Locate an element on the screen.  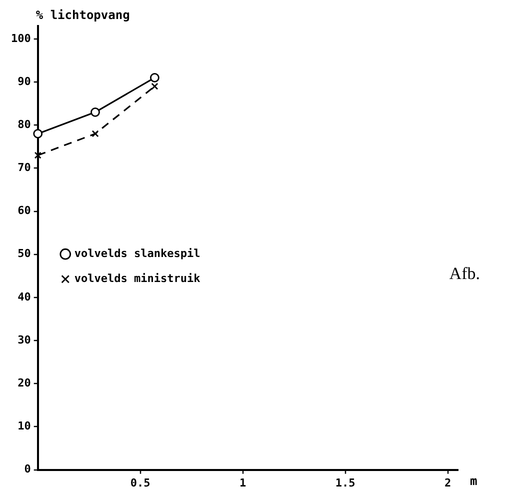
x-tick-label: 0.5 is located at coordinates (140, 483).